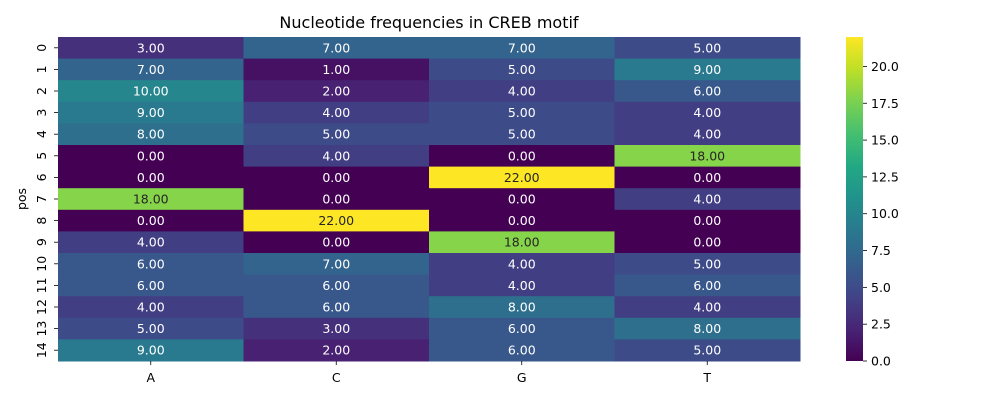  Describe the element at coordinates (41, 134) in the screenshot. I see `y-tick-label: 4` at that location.